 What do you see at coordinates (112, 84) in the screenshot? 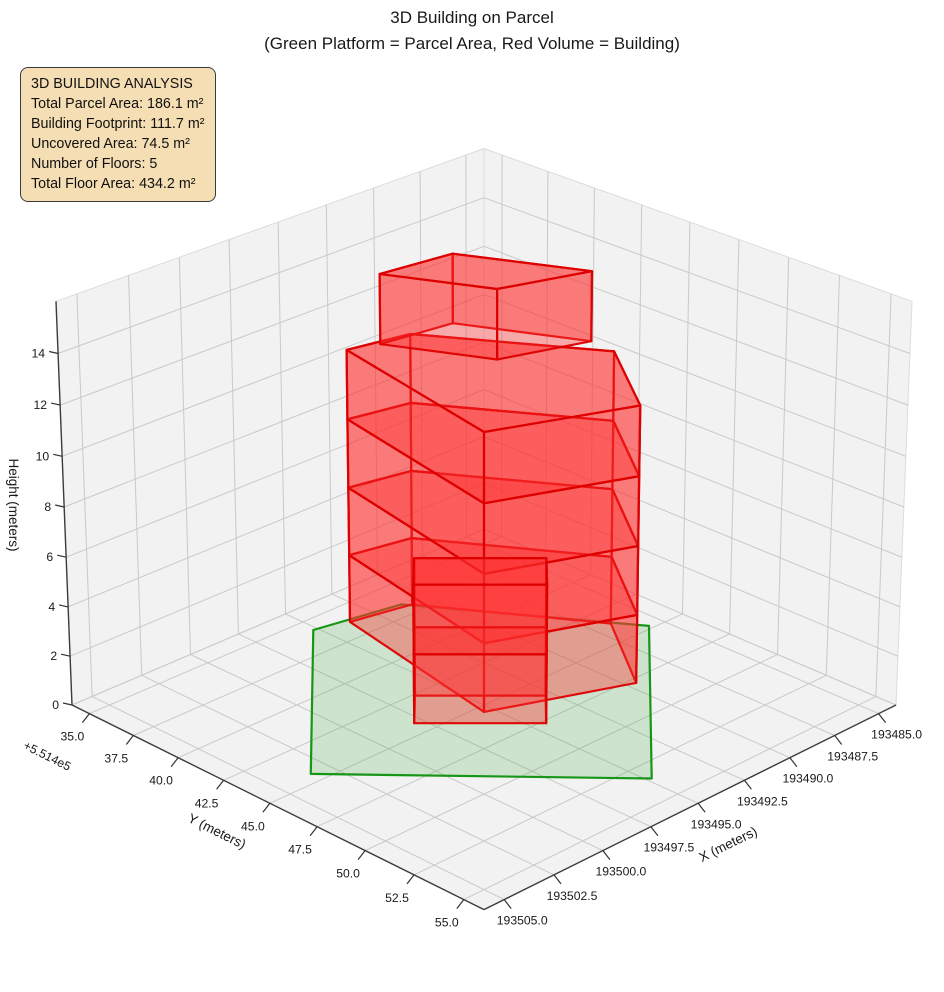
I see `analysis-heading: 3D BUILDING ANALYSIS` at bounding box center [112, 84].